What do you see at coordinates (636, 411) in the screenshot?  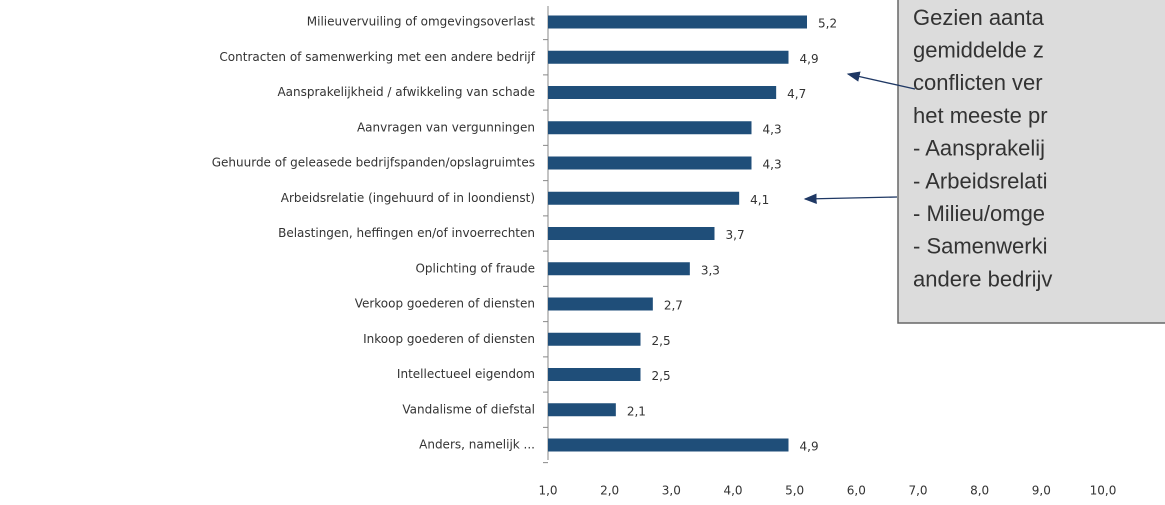 I see `value-label: 2,1` at bounding box center [636, 411].